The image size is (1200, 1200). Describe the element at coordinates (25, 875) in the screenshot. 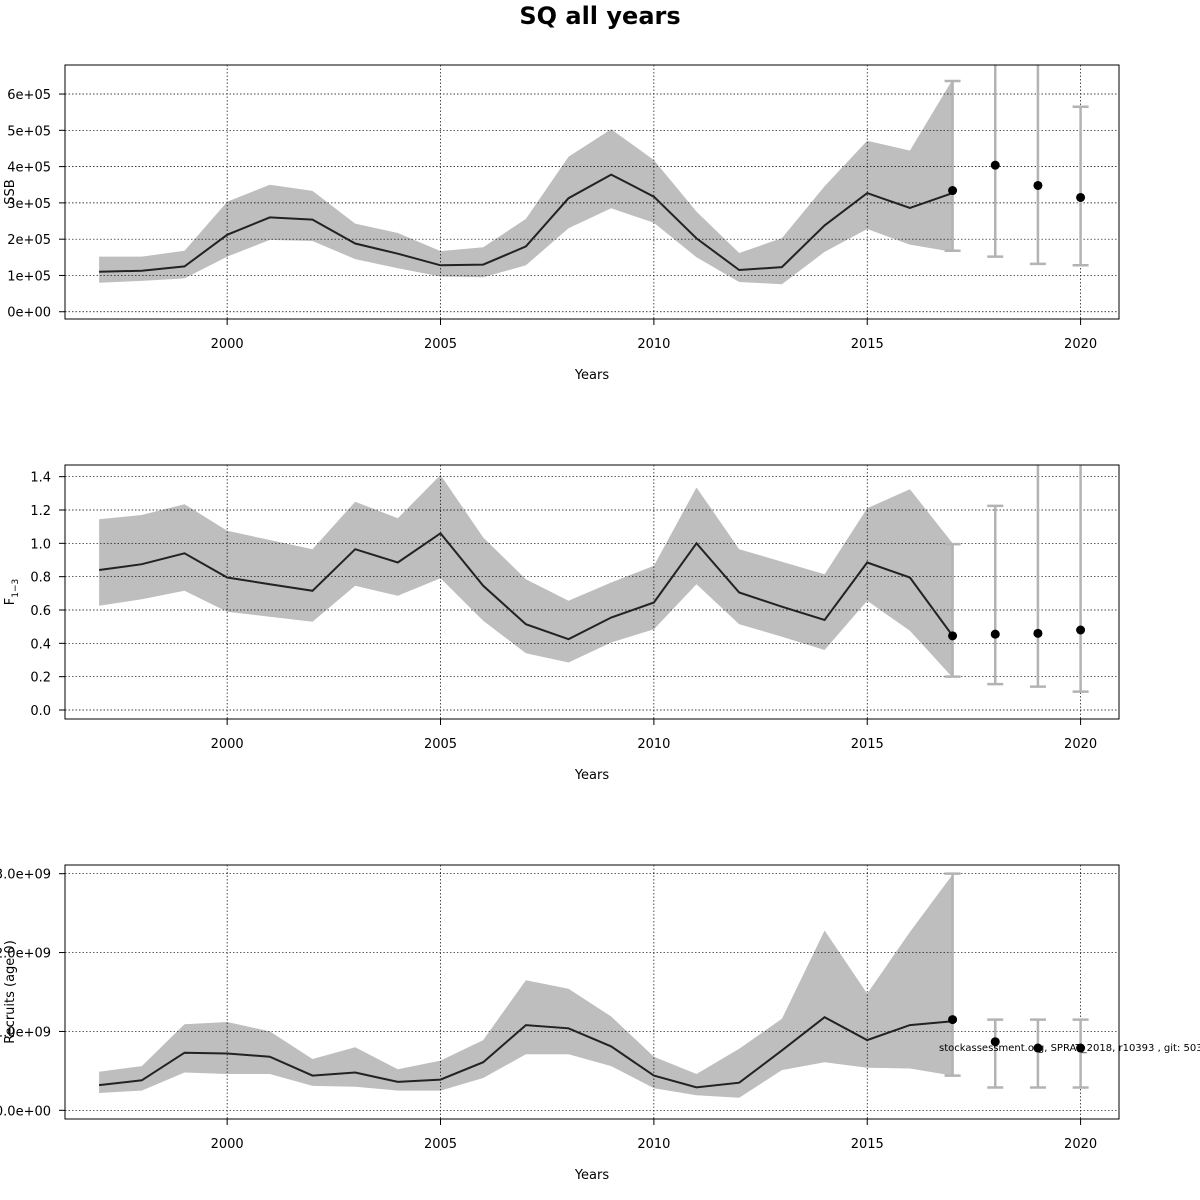

I see `y-tick-label: 3.0e+09` at that location.